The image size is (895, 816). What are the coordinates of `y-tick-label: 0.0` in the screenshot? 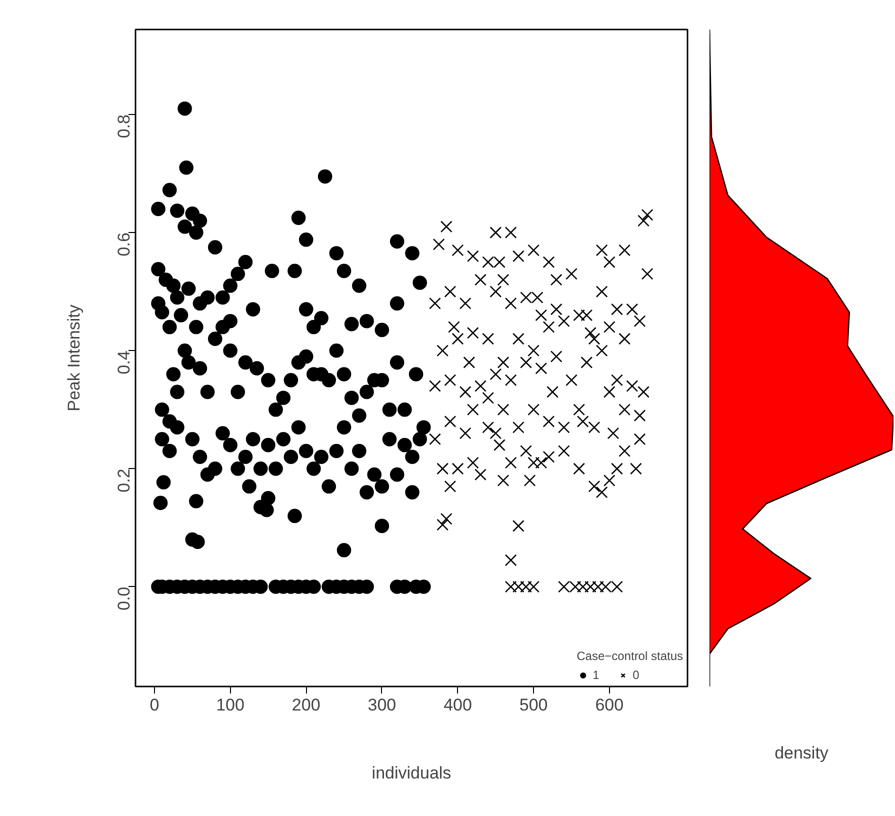 It's located at (124, 598).